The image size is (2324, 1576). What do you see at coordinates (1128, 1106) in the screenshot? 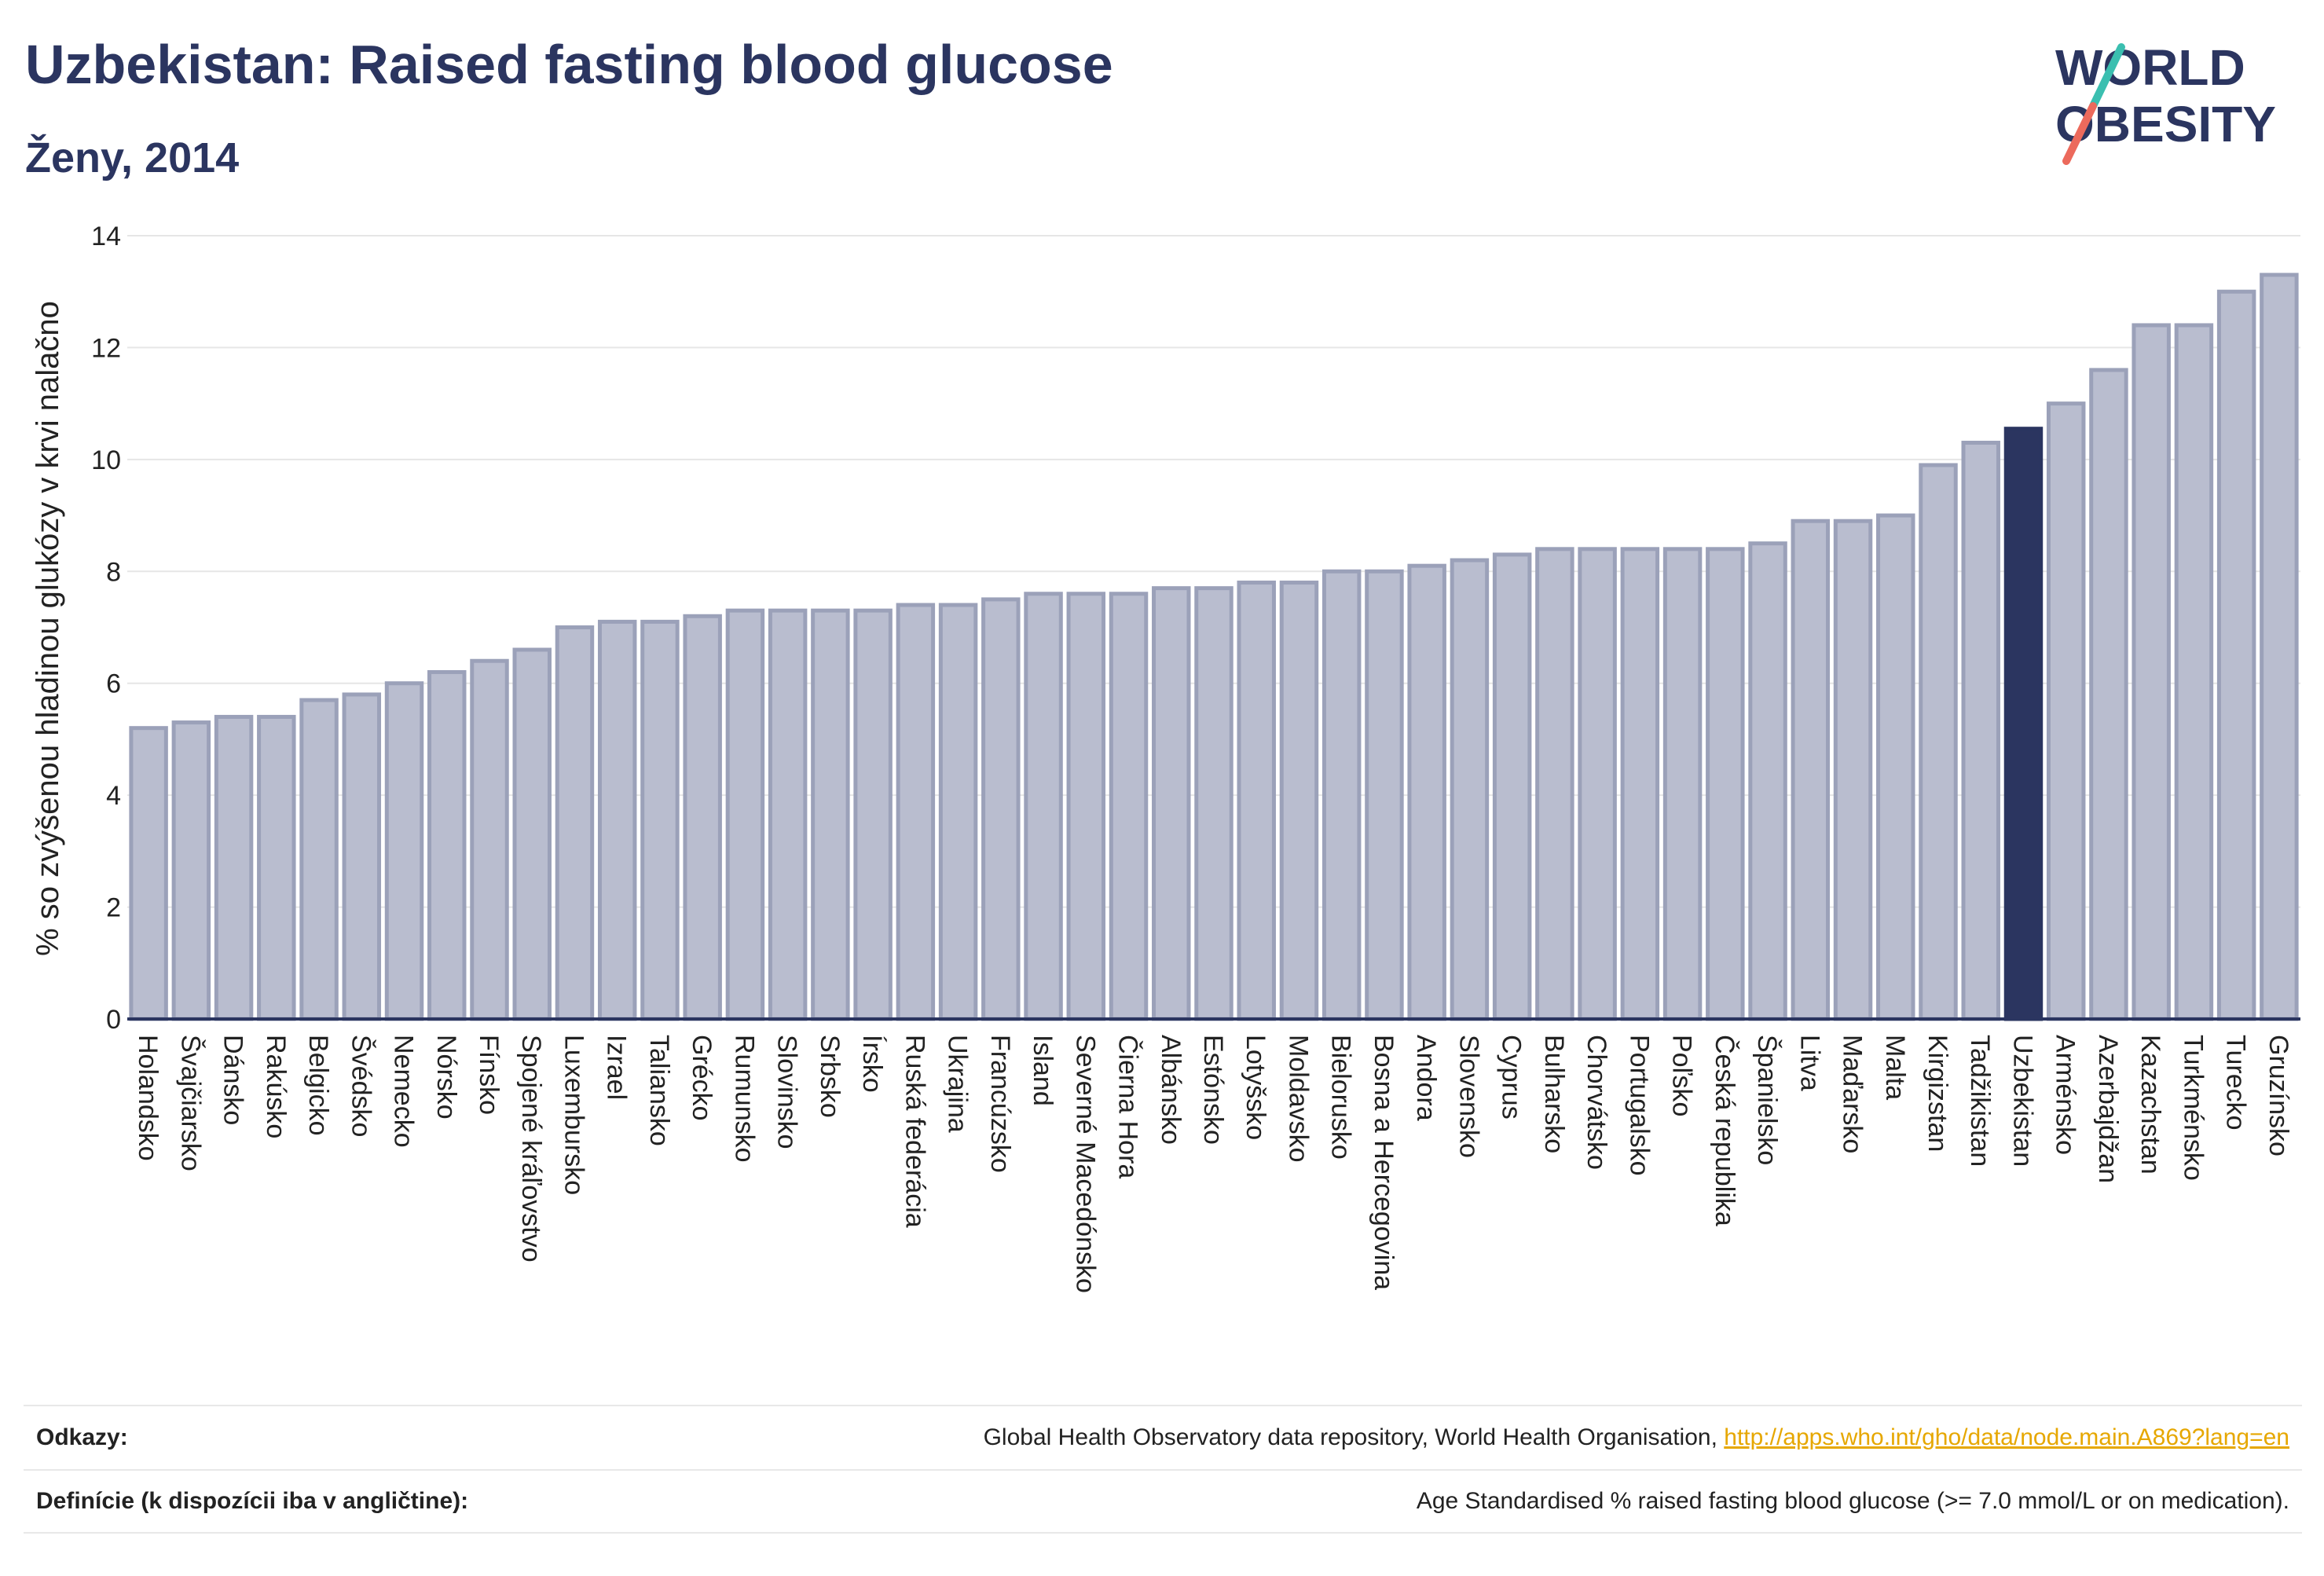
I see `x-tick-label: Čierna Hora` at bounding box center [1128, 1106].